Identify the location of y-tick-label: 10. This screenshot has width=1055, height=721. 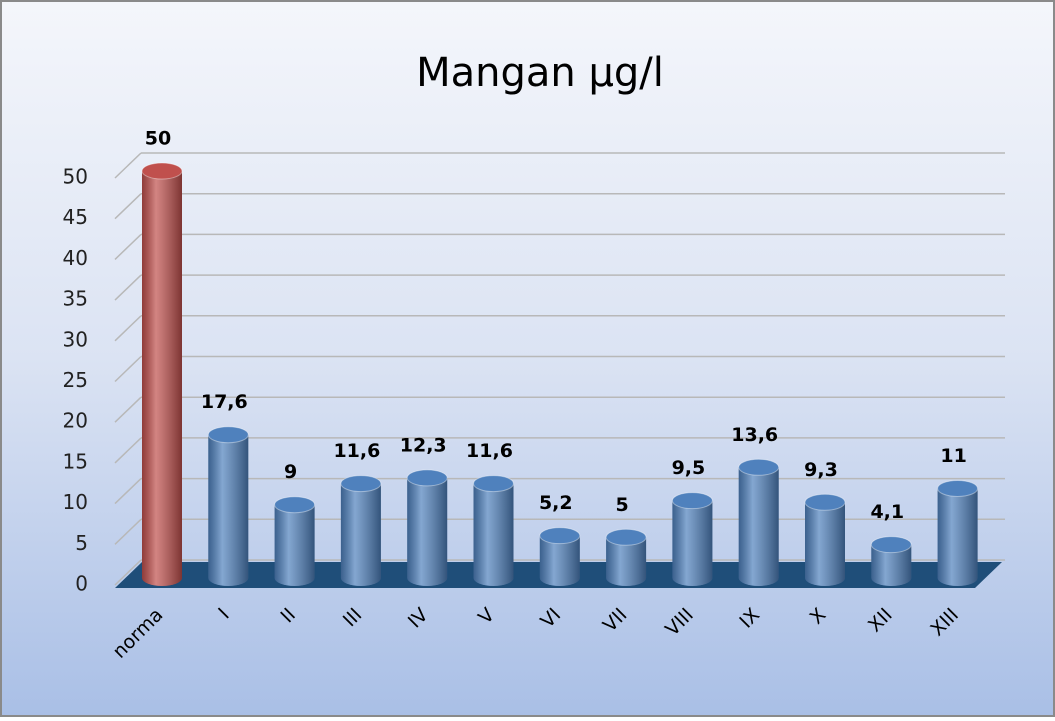
(75, 502).